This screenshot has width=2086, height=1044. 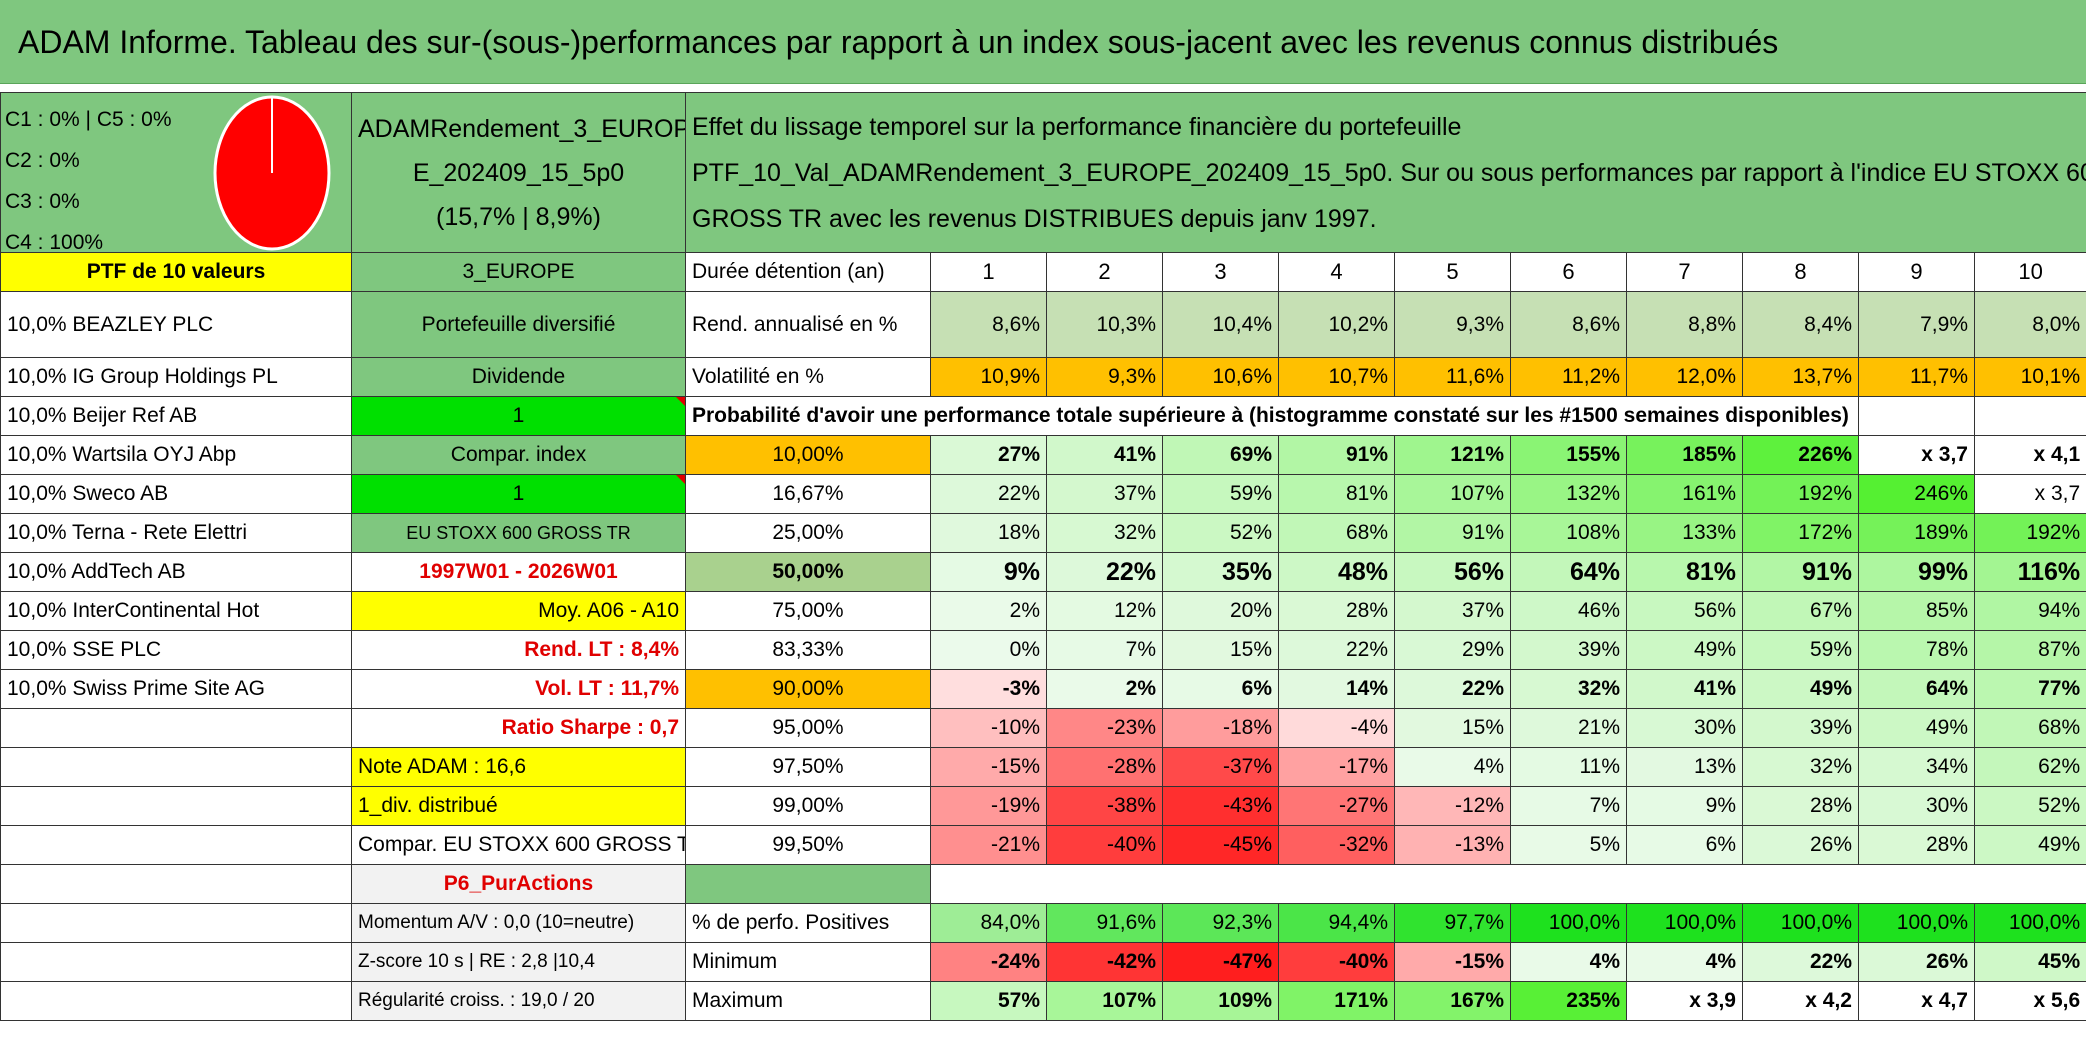 What do you see at coordinates (1684, 1001) in the screenshot?
I see `max-value: x 3,9` at bounding box center [1684, 1001].